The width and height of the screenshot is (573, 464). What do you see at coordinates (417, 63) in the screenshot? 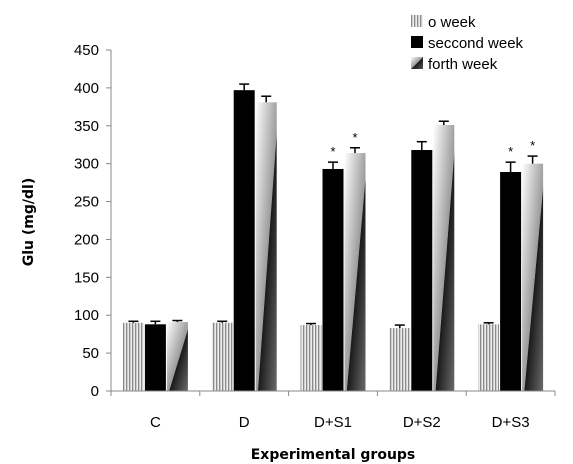
I see `legend-swatch-forth-week` at bounding box center [417, 63].